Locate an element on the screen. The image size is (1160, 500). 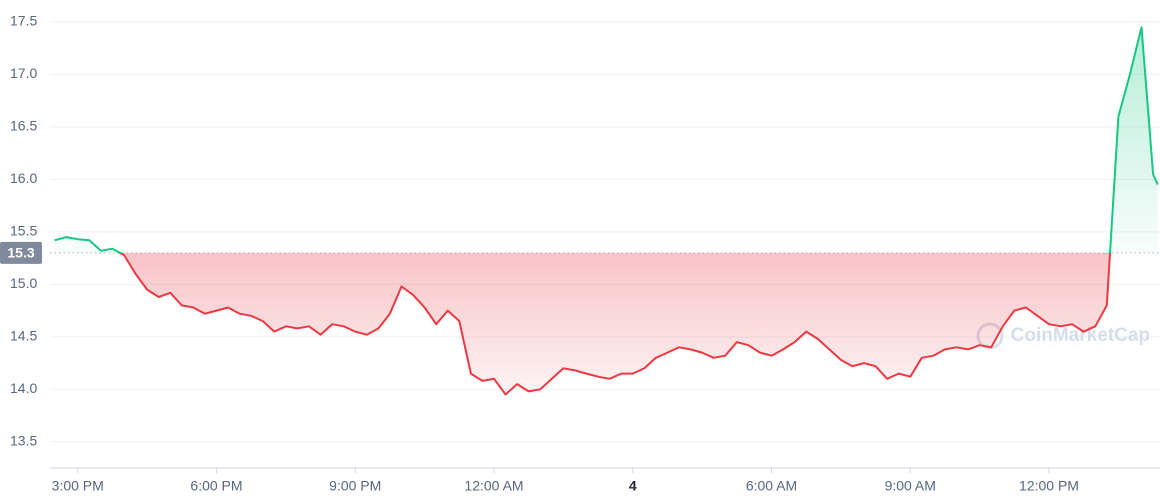
y-tick-label: 17.5 is located at coordinates (23, 21).